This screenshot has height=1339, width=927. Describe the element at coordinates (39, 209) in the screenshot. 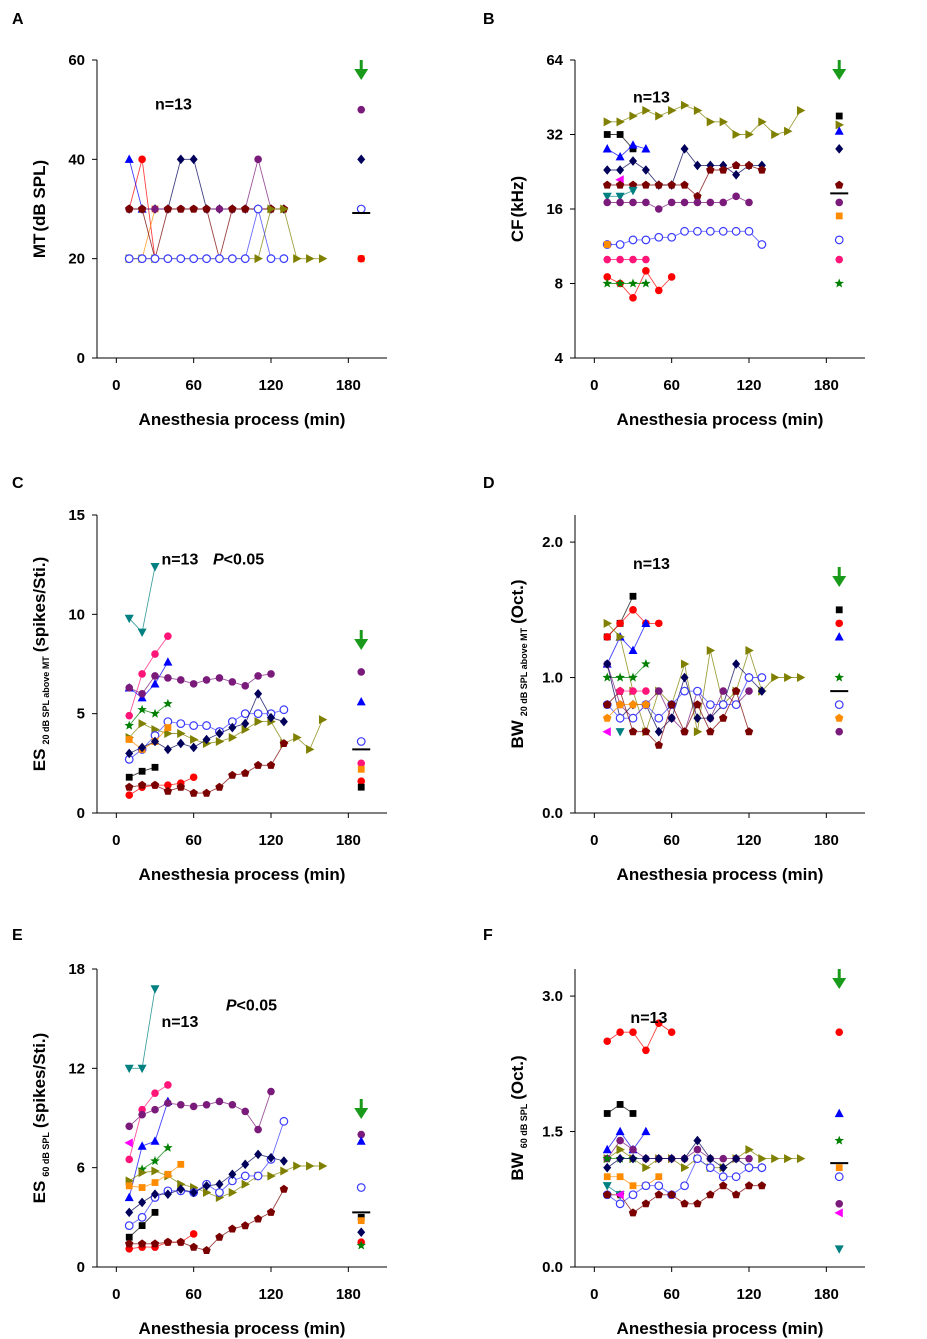

I see `y-axis-label: MT(dB SPL)` at that location.